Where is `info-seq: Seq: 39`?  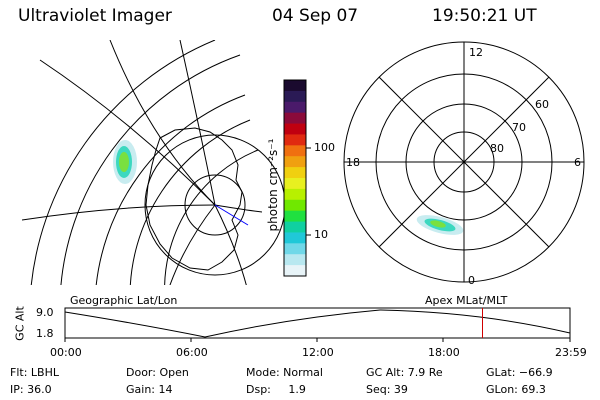 info-seq: Seq: 39 is located at coordinates (387, 389).